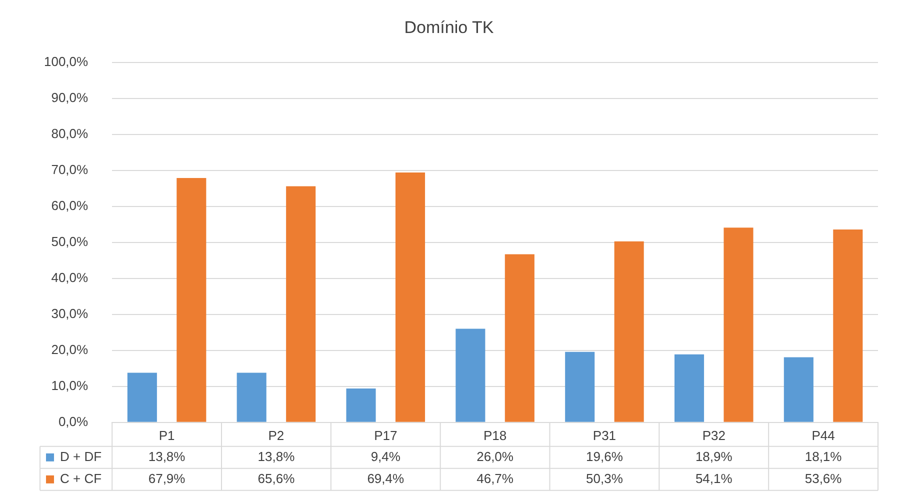 The width and height of the screenshot is (918, 504). I want to click on y-tick-label: 50,0%, so click(70, 241).